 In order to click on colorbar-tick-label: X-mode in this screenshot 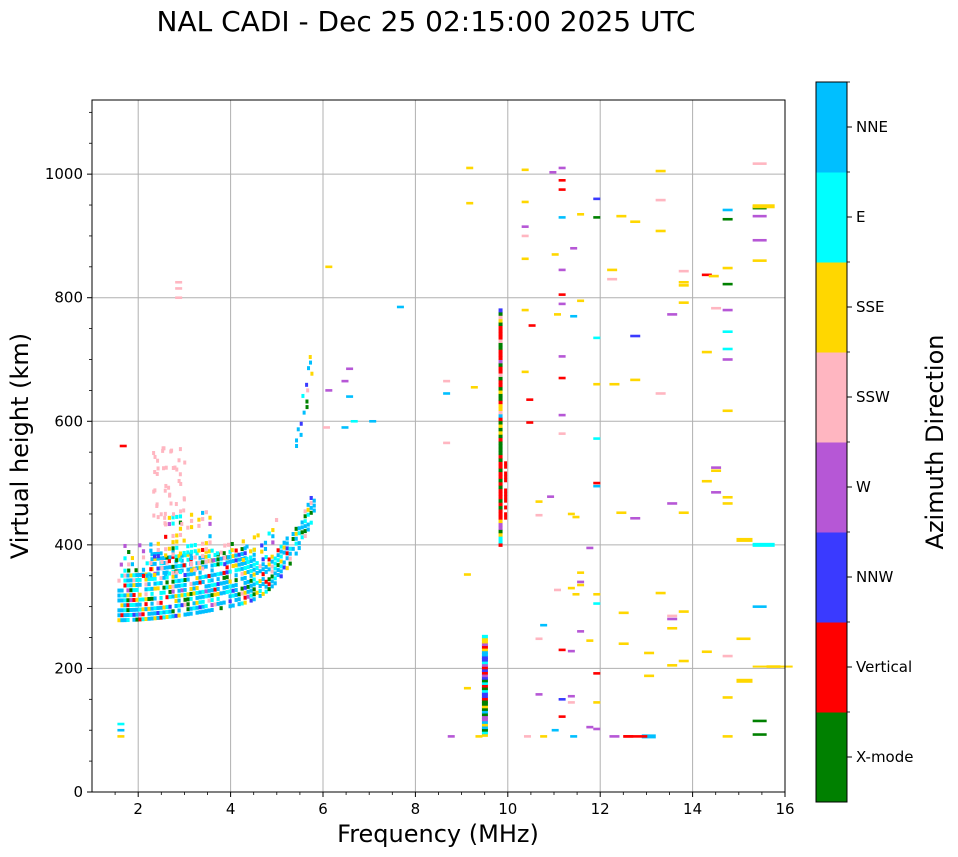, I will do `click(884, 757)`.